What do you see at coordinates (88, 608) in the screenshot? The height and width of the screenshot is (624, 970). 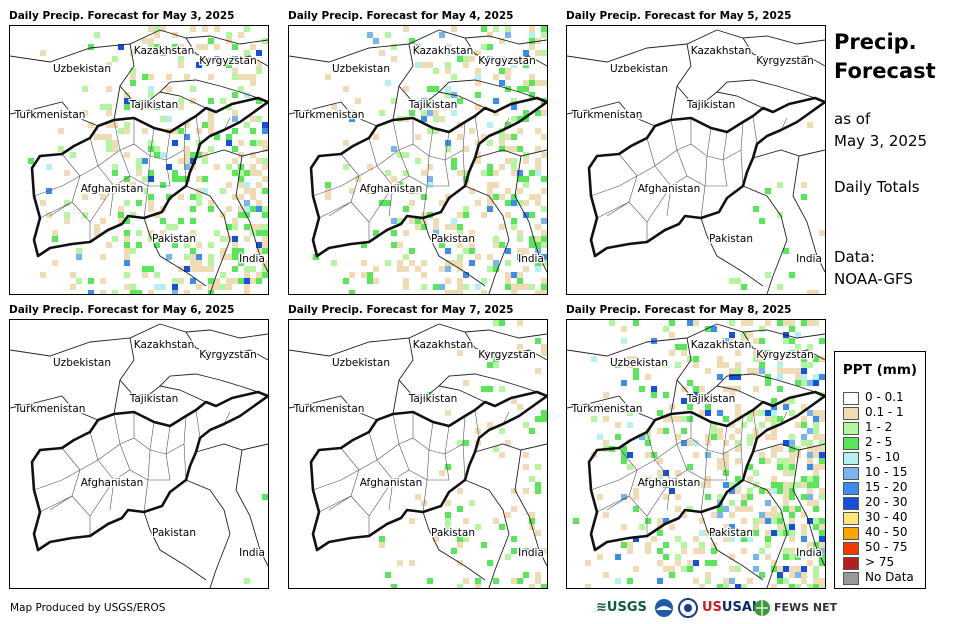 I see `map-credit: Map Produced by USGS/EROS` at bounding box center [88, 608].